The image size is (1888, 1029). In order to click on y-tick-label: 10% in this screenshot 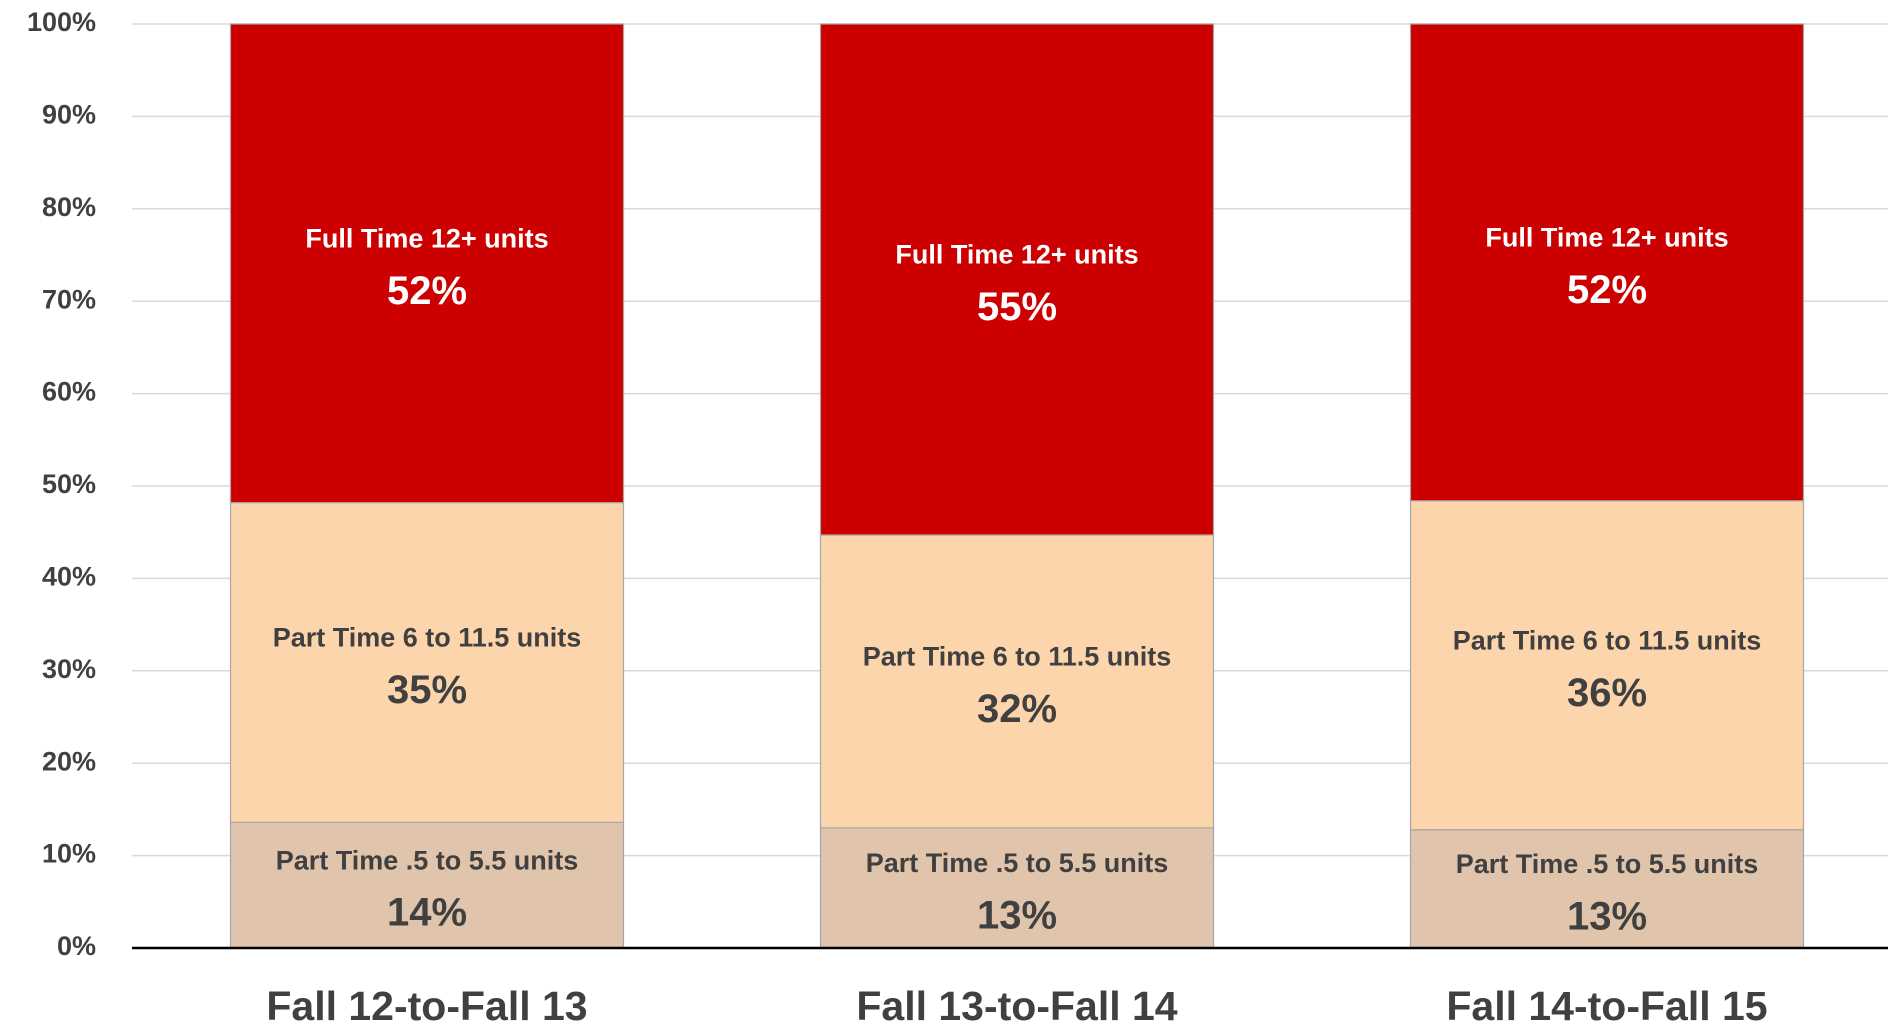, I will do `click(69, 854)`.